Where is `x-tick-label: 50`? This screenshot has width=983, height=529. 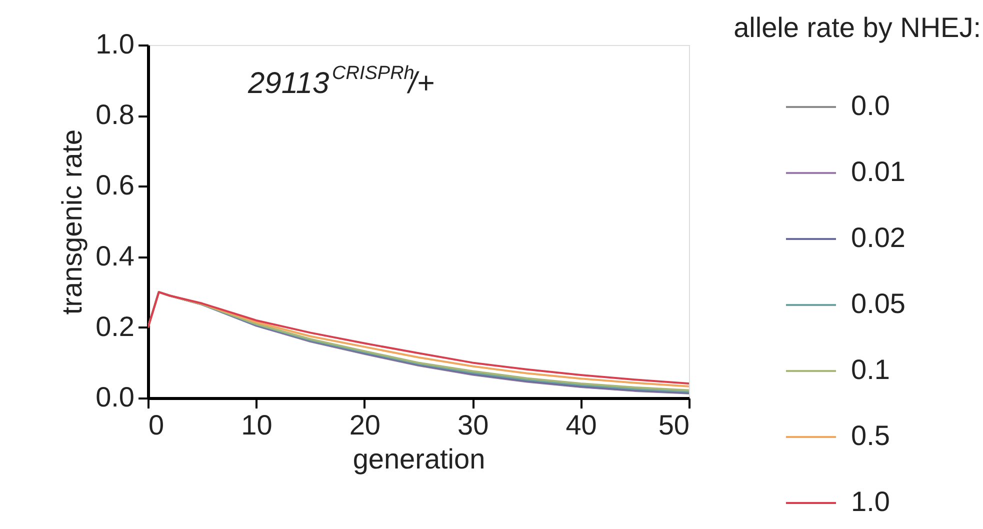
x-tick-label: 50 is located at coordinates (674, 425).